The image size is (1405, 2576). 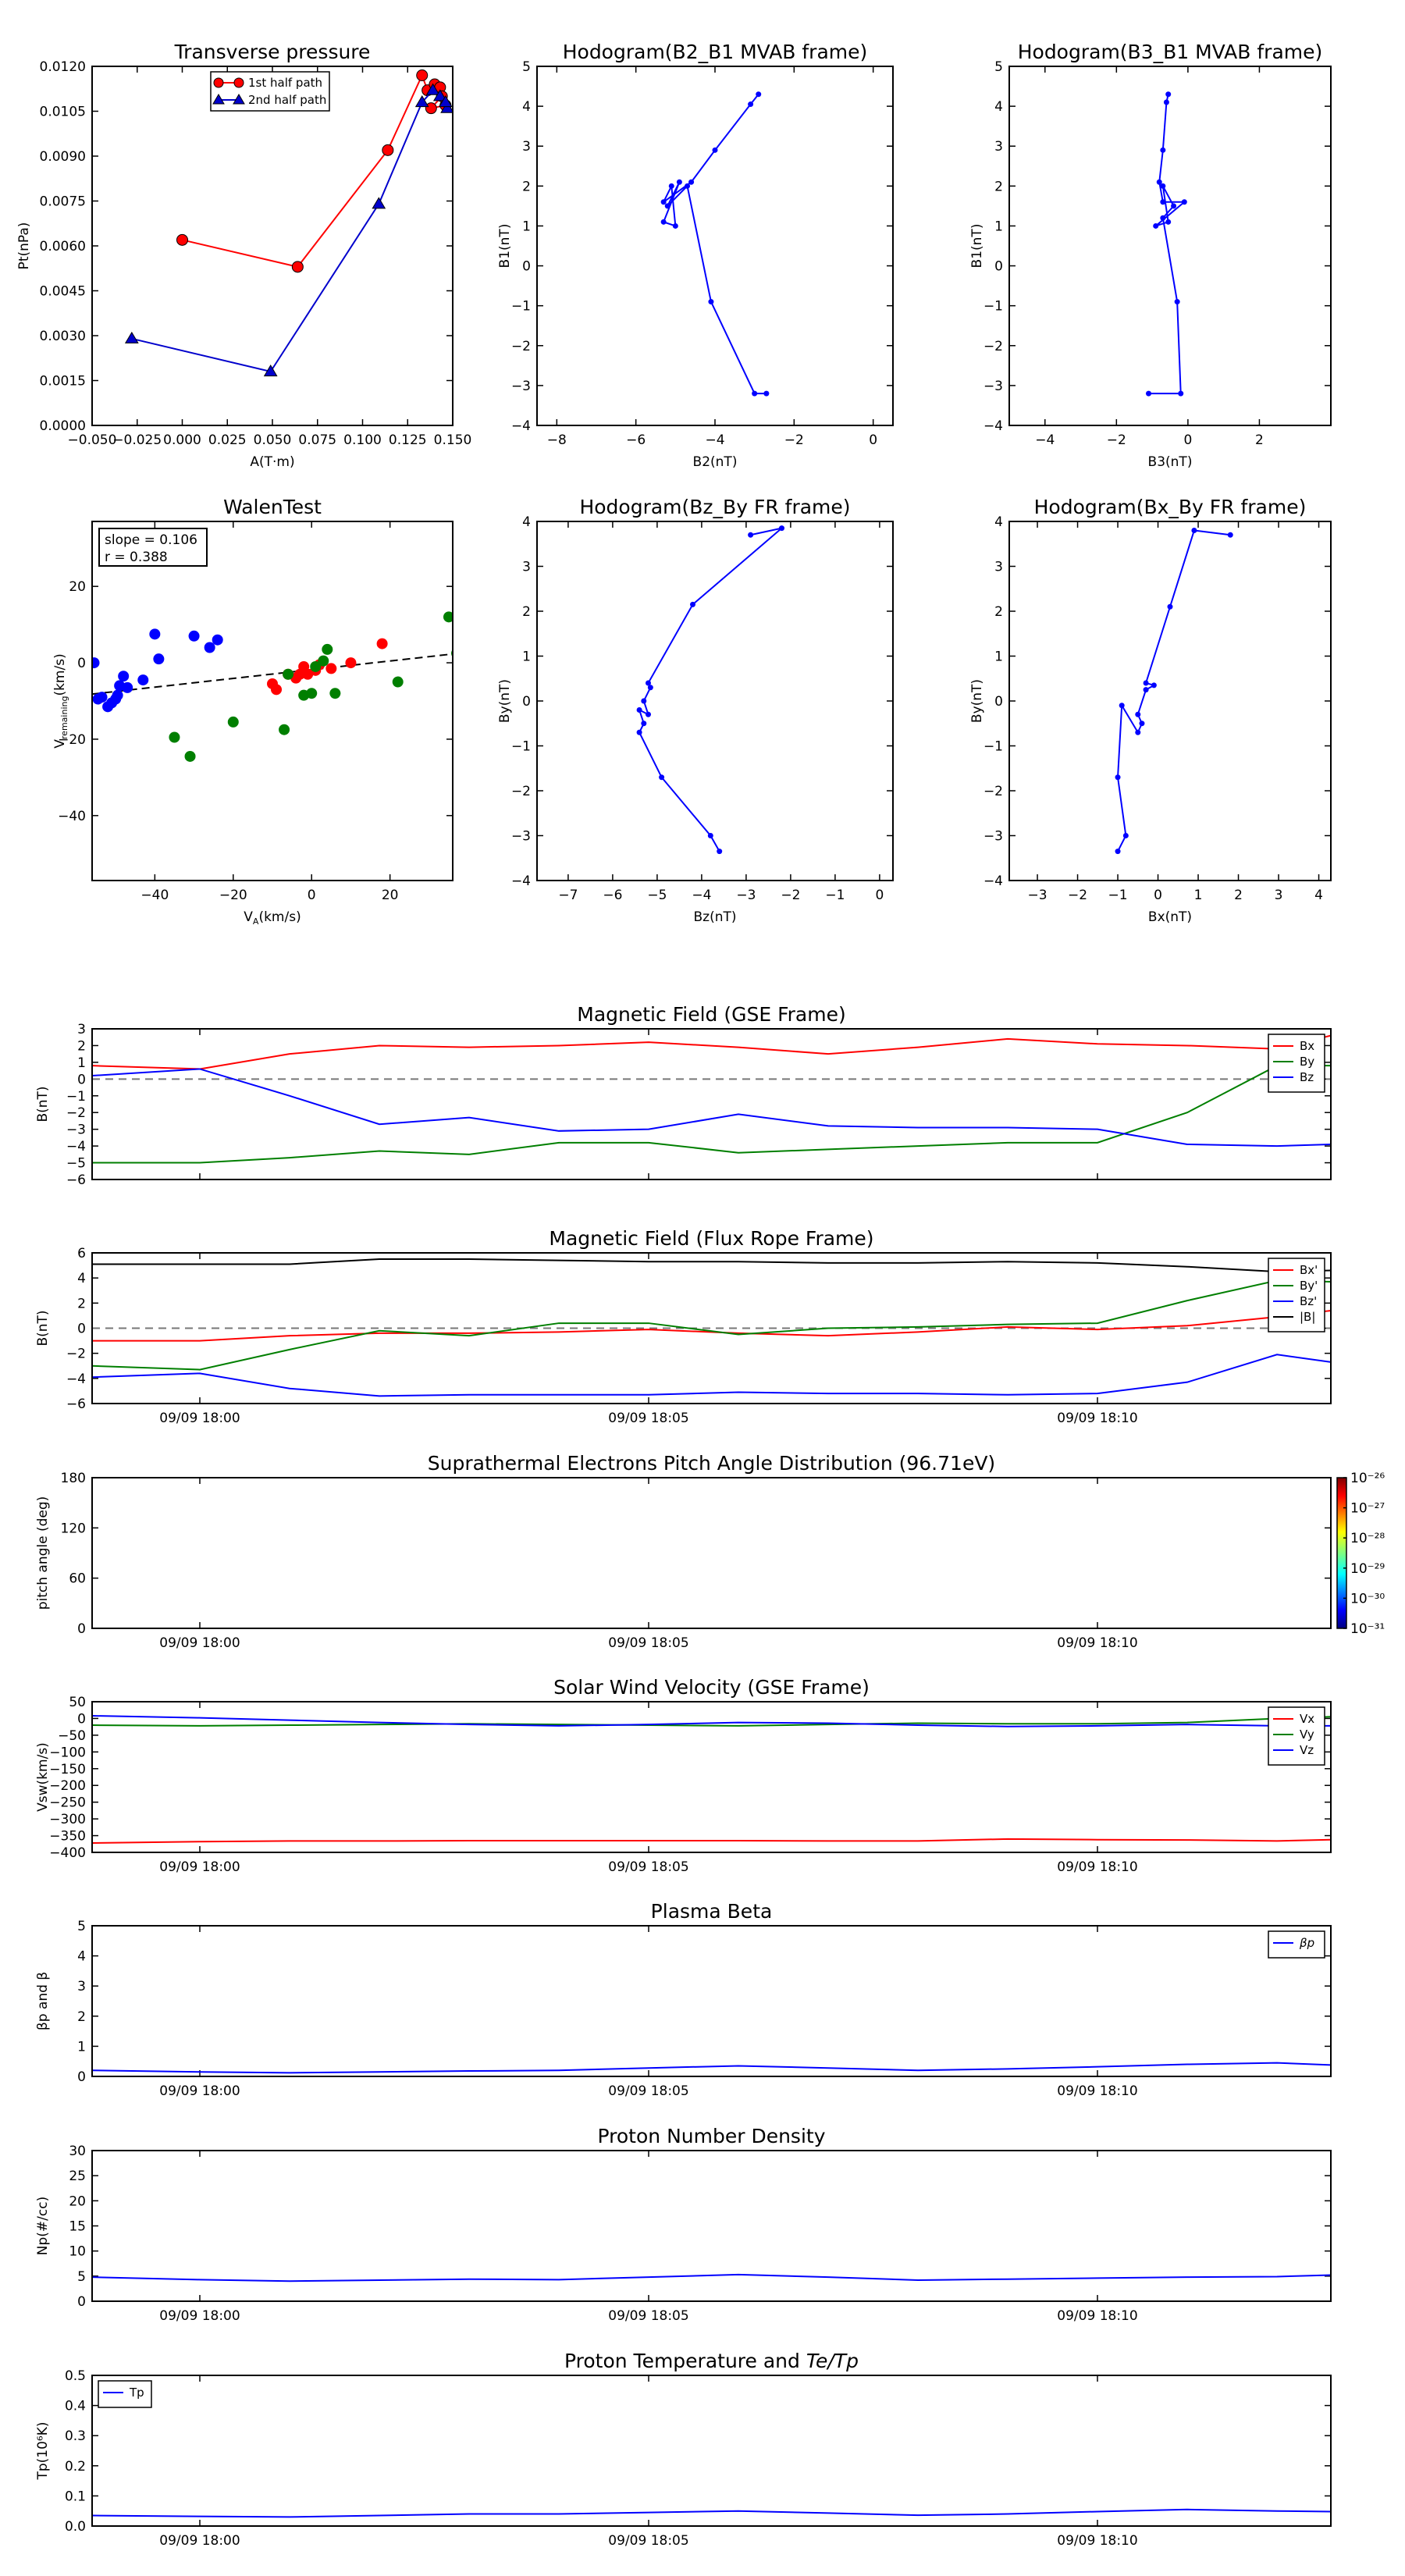 I want to click on annotation-r: r = 0.388, so click(x=136, y=557).